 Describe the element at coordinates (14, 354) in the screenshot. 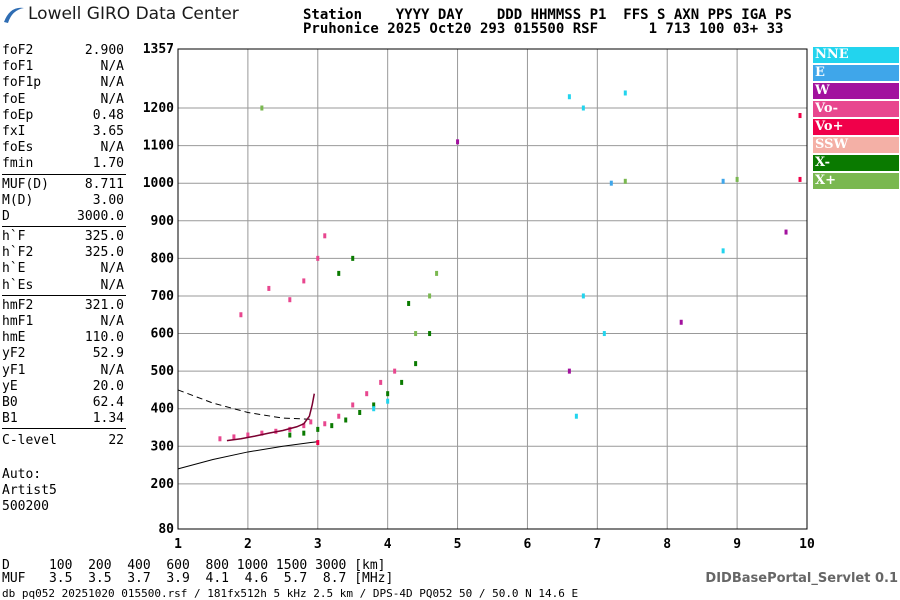

I see `param-name: yF2` at that location.